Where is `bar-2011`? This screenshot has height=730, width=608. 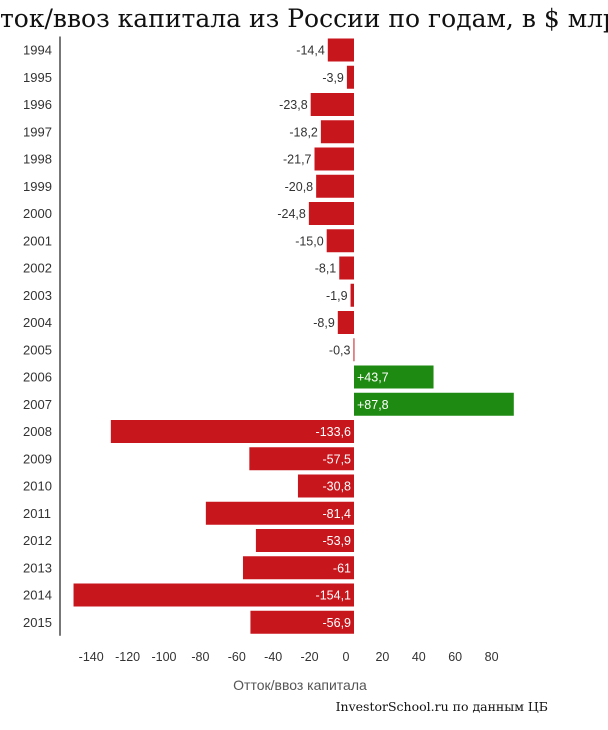 bar-2011 is located at coordinates (279, 513).